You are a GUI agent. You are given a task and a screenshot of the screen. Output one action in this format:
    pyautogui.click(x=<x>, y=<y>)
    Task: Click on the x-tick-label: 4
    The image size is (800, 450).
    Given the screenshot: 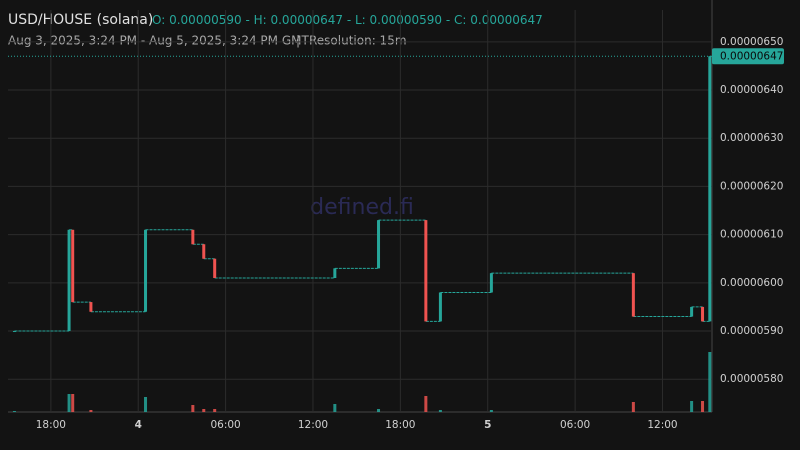 What is the action you would take?
    pyautogui.click(x=138, y=425)
    